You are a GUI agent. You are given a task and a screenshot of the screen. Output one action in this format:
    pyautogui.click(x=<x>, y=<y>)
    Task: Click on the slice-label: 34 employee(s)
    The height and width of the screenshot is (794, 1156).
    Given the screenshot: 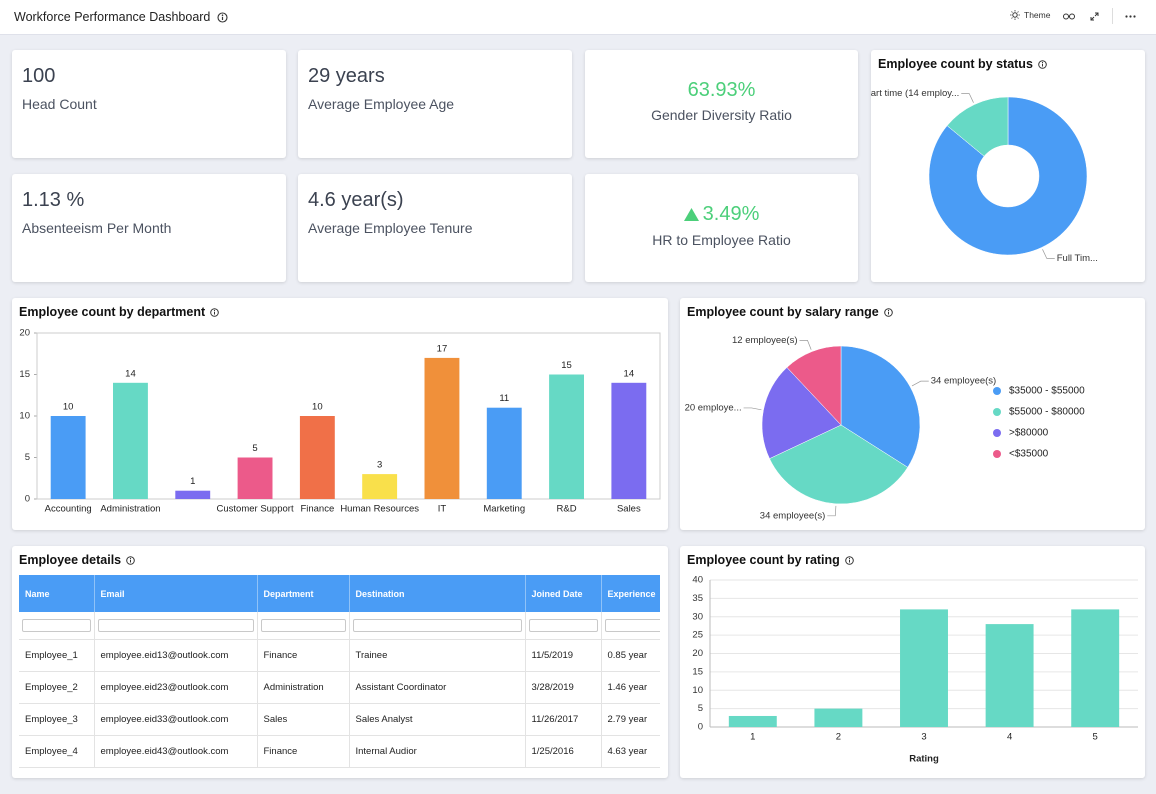 What is the action you would take?
    pyautogui.click(x=963, y=381)
    